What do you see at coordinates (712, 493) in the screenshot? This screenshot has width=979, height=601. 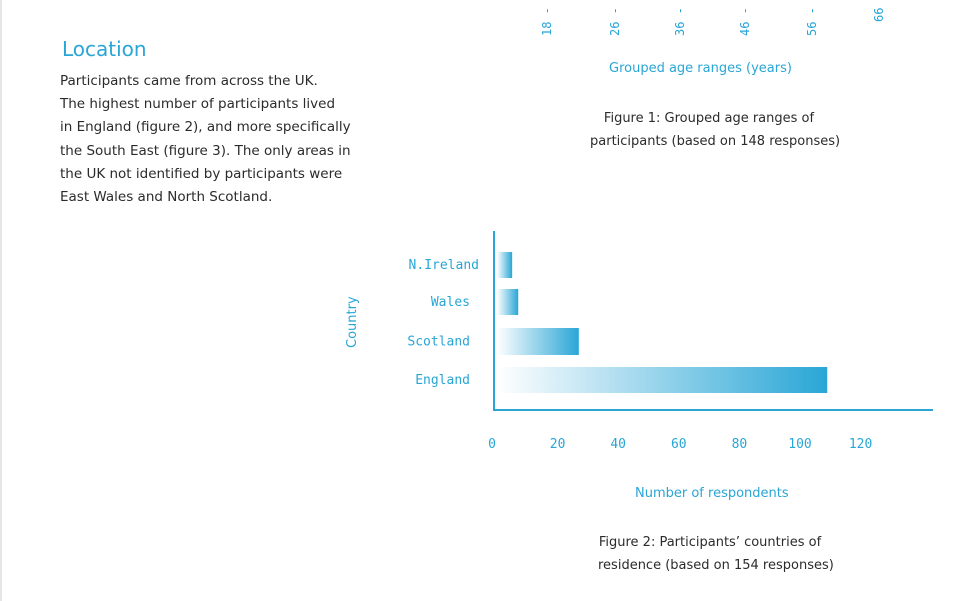 I see `x-axis-title: Number of respondents` at bounding box center [712, 493].